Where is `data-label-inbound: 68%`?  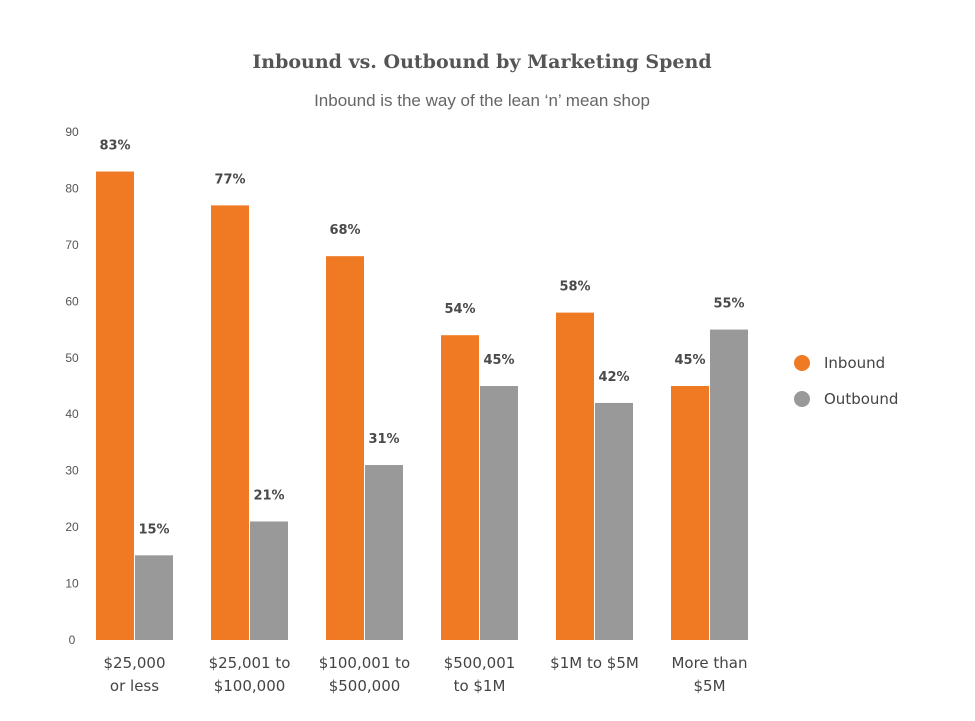
data-label-inbound: 68% is located at coordinates (344, 230).